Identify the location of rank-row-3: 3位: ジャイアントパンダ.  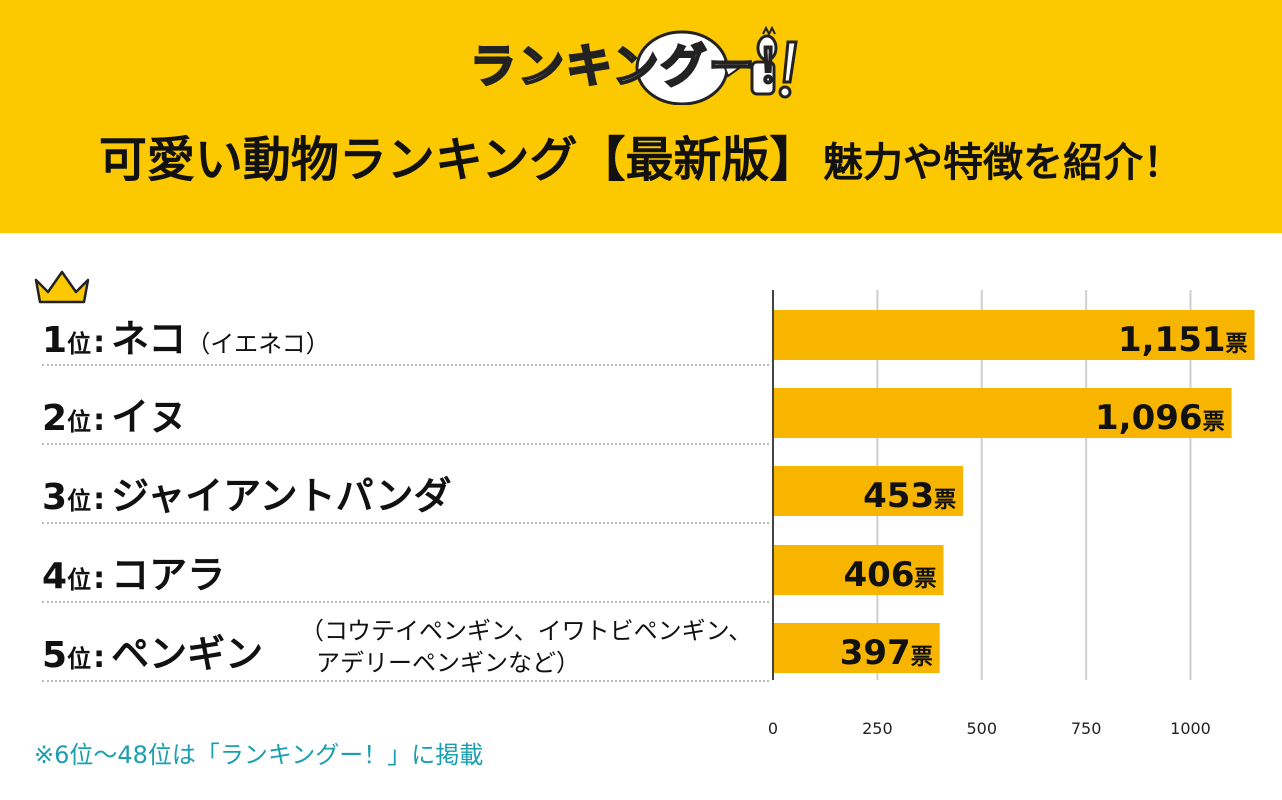
(247, 500).